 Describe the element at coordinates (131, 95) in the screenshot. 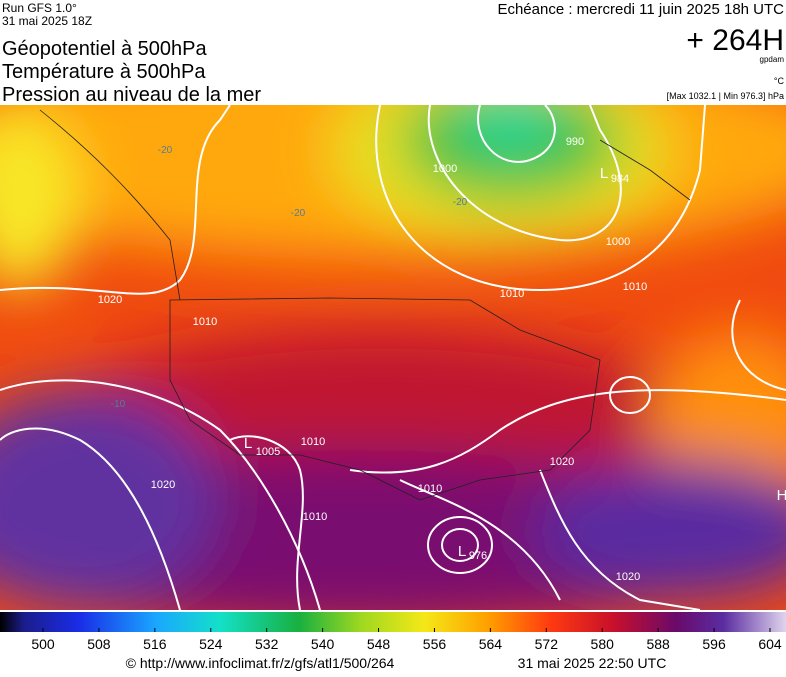

I see `title: Pression au niveau de la mer` at that location.